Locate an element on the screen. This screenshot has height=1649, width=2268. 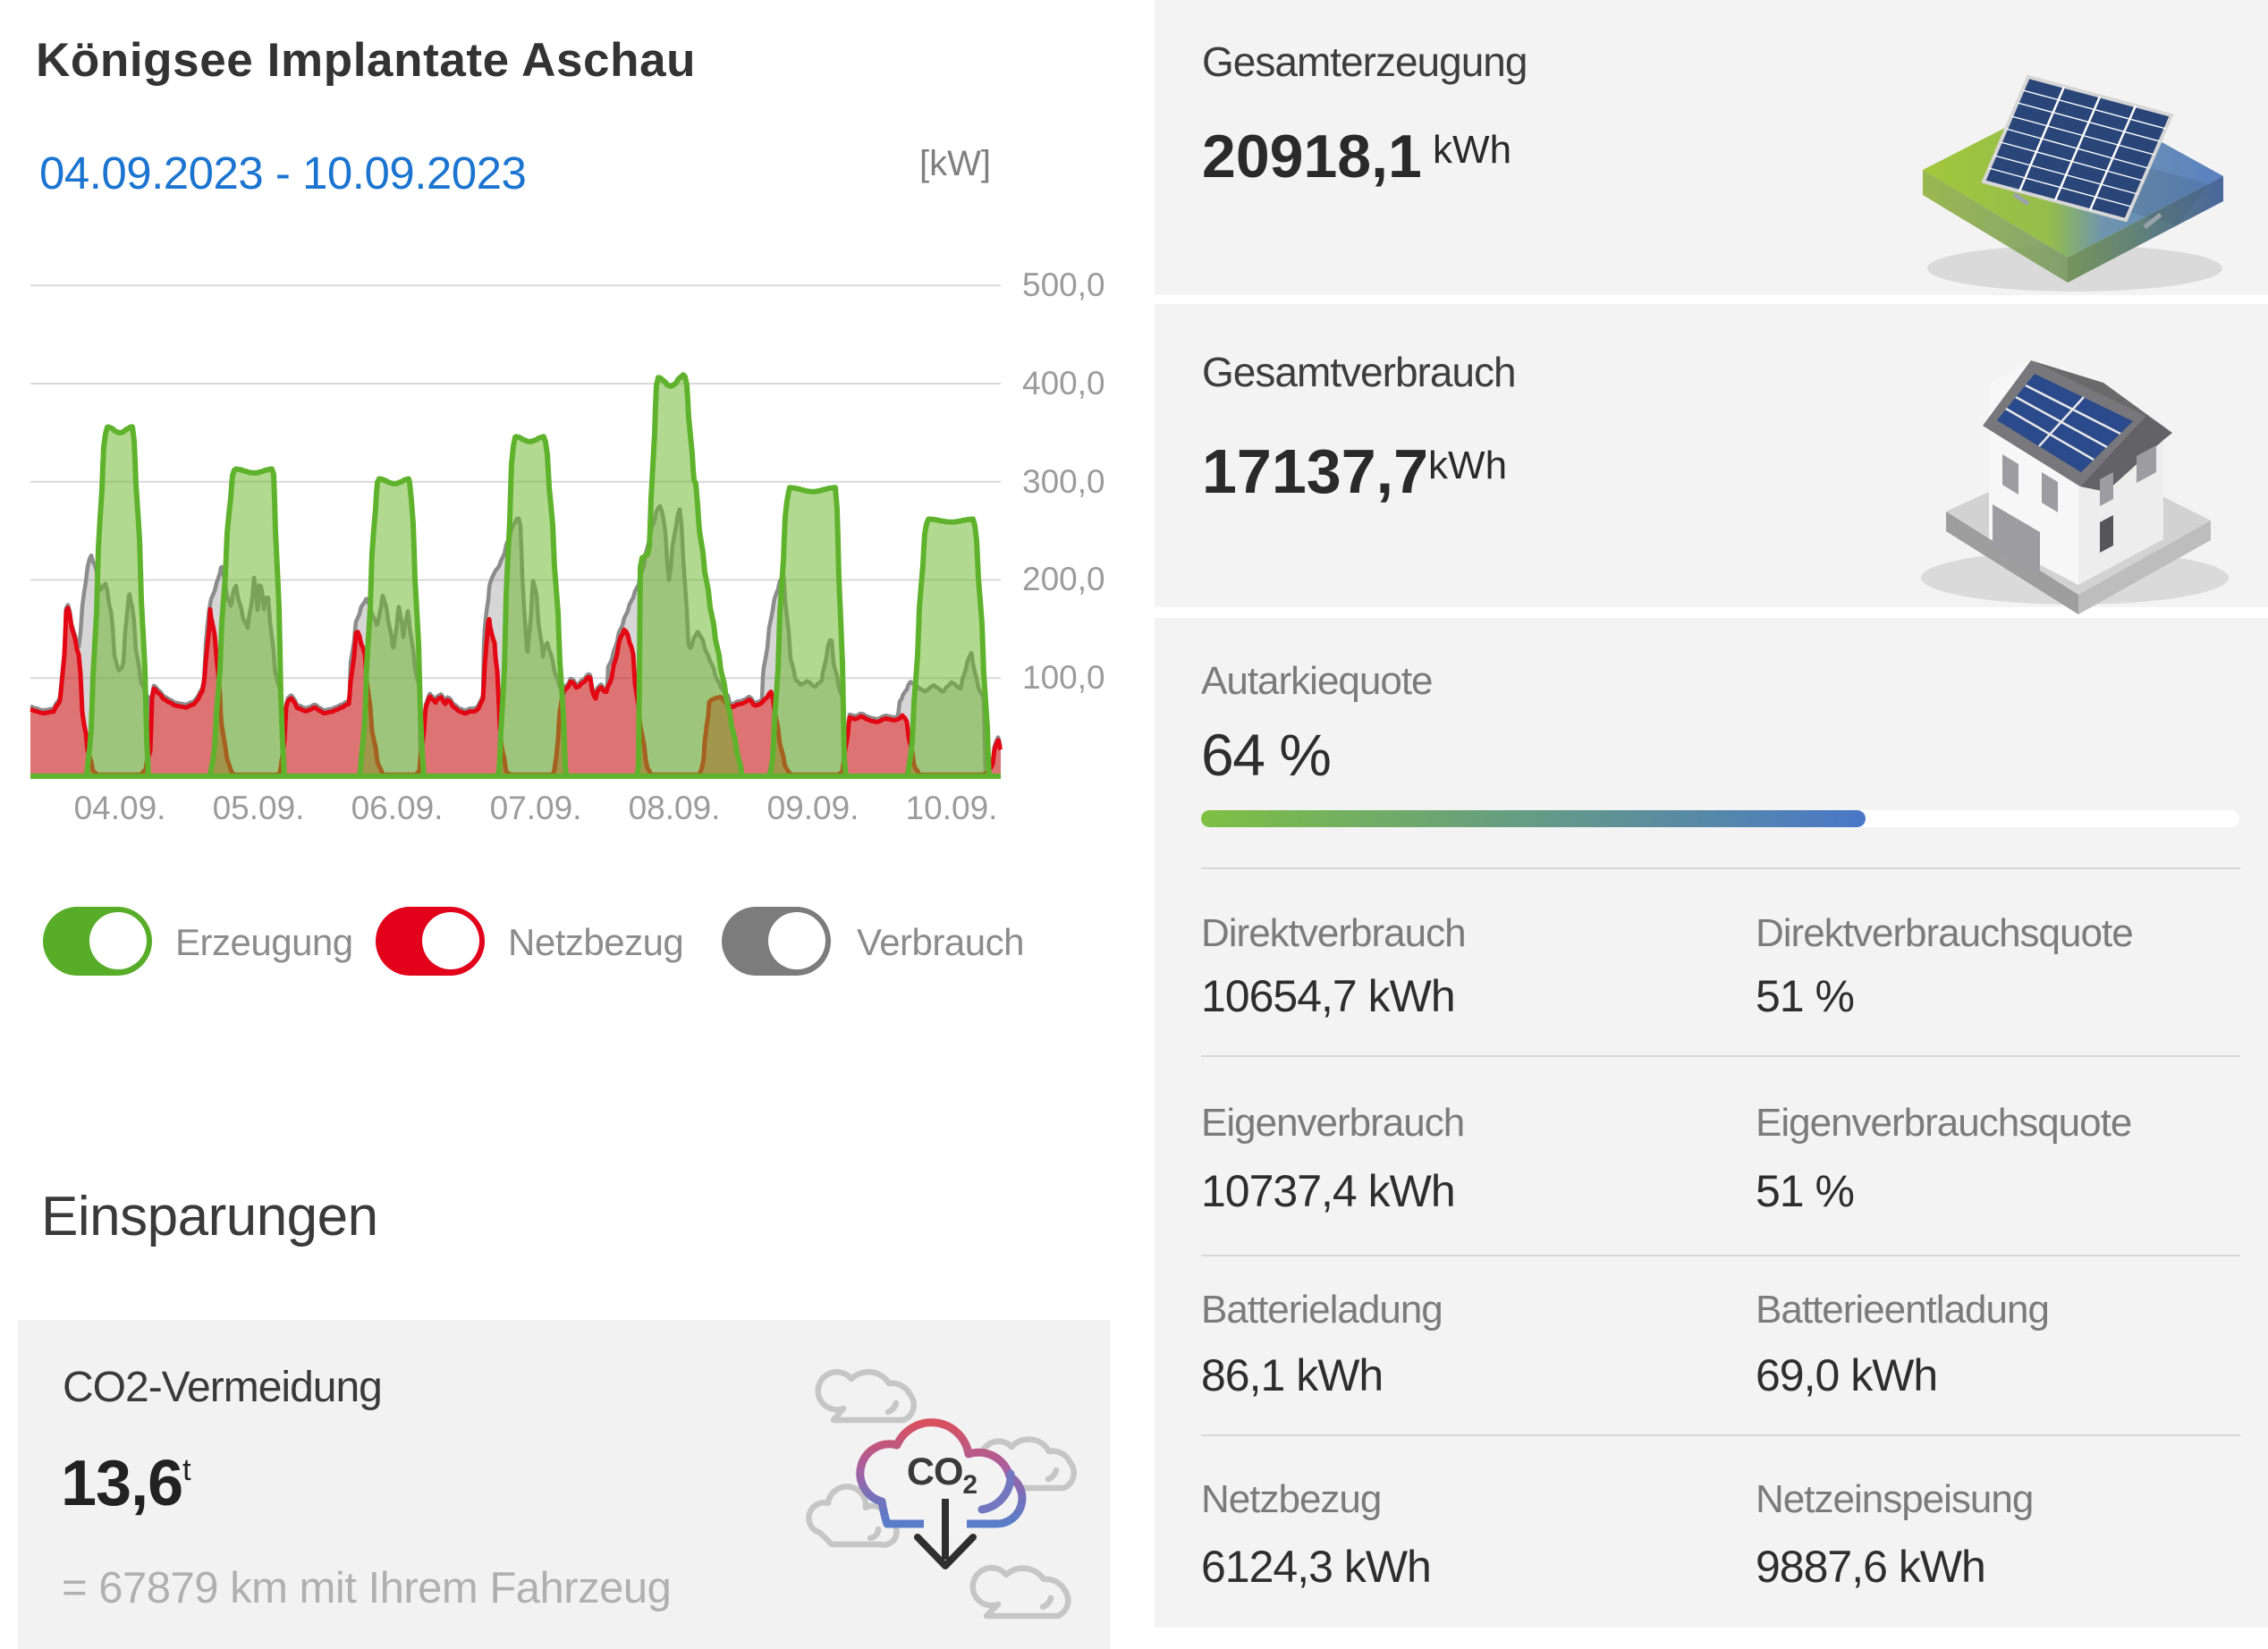
svg-text: 500,0 is located at coordinates (1063, 284).